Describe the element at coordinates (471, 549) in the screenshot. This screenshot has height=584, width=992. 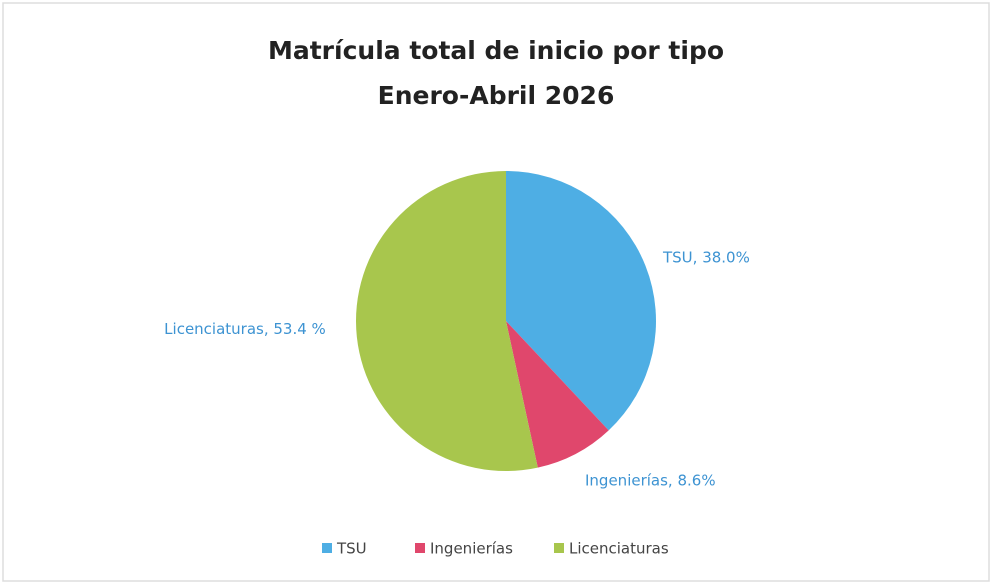
I see `legend-label: Ingenierías` at that location.